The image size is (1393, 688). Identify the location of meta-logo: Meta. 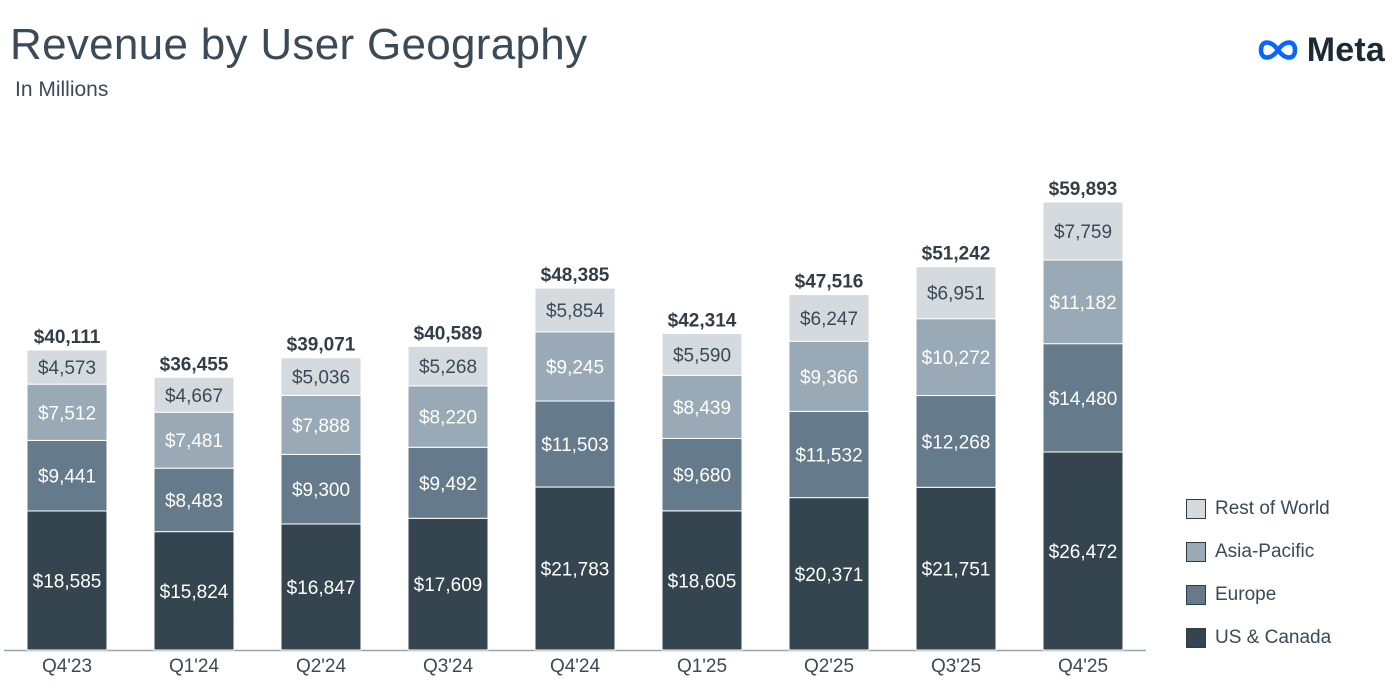
(1320, 50).